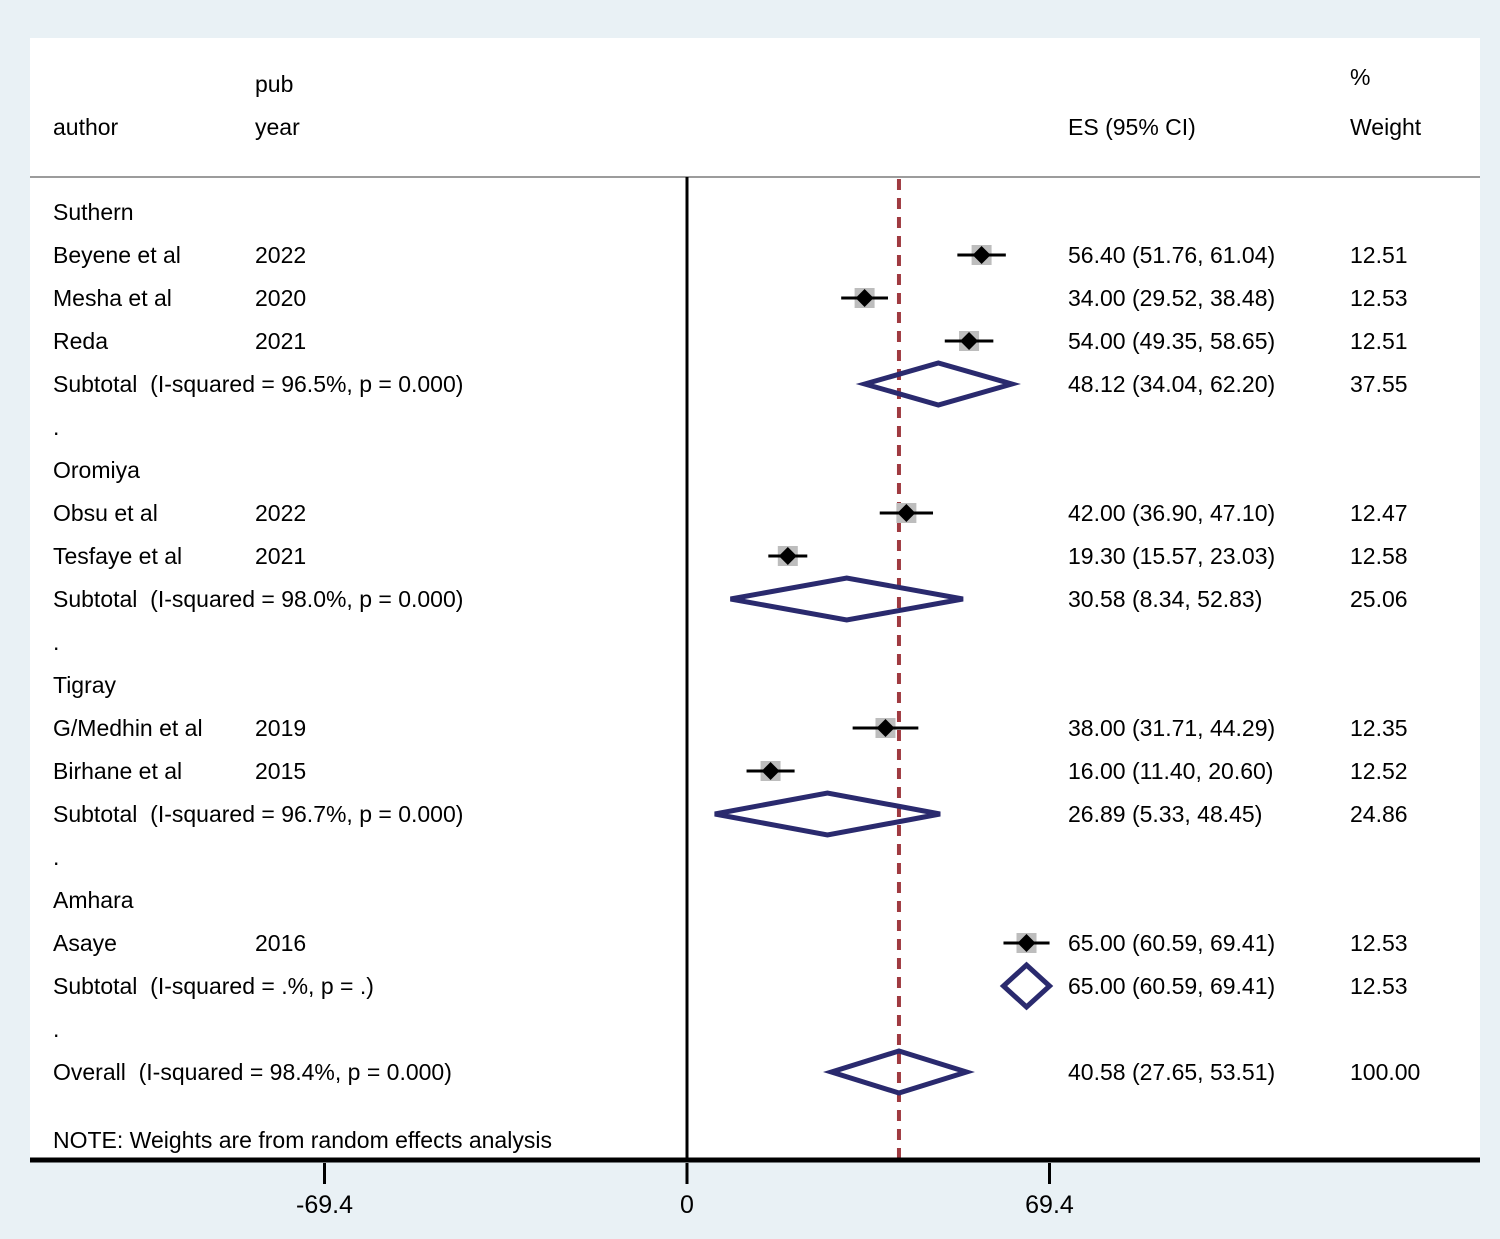 Image resolution: width=1500 pixels, height=1239 pixels. I want to click on study-weight: 12.58, so click(1379, 556).